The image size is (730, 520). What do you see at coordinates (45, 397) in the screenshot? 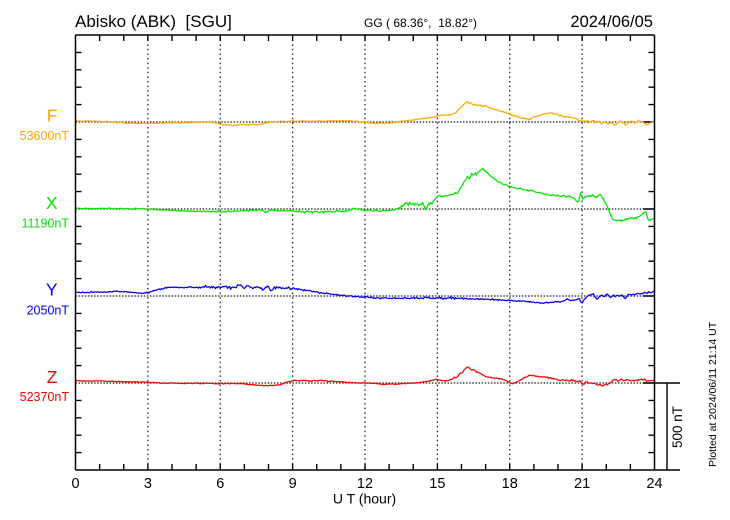
I see `svg-text: 52370nT` at bounding box center [45, 397].